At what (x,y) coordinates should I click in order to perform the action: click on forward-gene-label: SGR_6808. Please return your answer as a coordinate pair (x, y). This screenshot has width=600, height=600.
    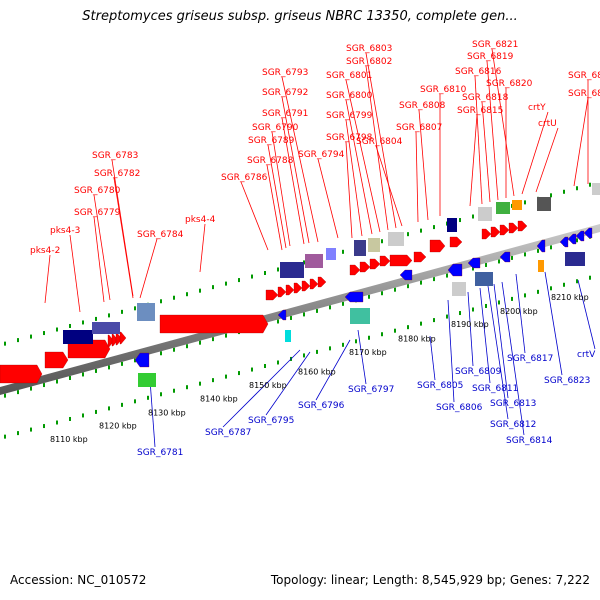
    Looking at the image, I should click on (422, 106).